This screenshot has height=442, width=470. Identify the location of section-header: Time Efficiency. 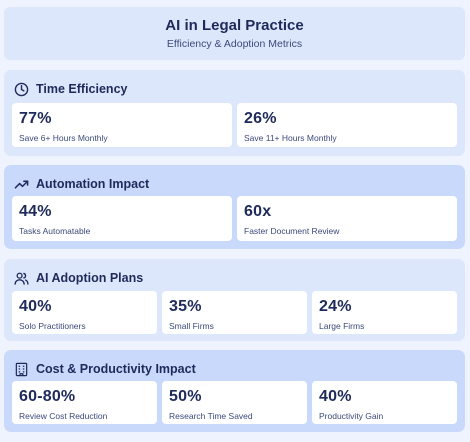
(70, 89).